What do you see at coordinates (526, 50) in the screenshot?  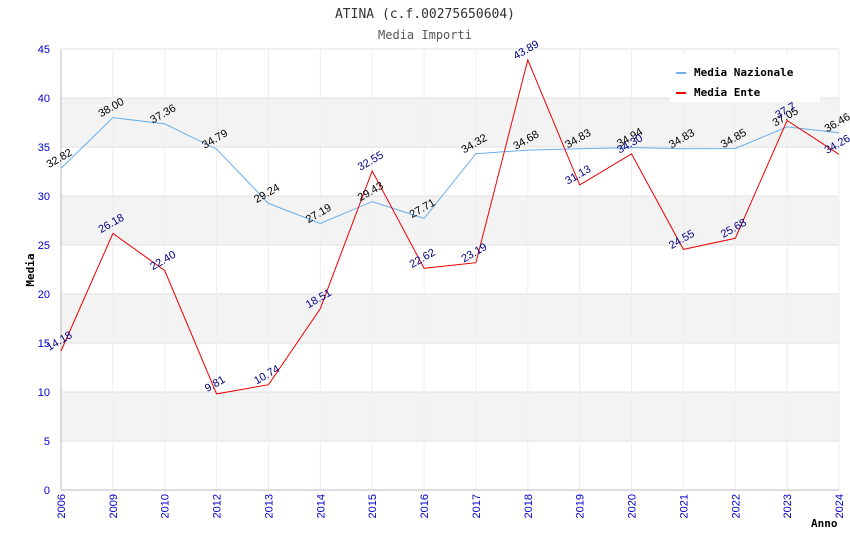 I see `data-label: 43.89` at bounding box center [526, 50].